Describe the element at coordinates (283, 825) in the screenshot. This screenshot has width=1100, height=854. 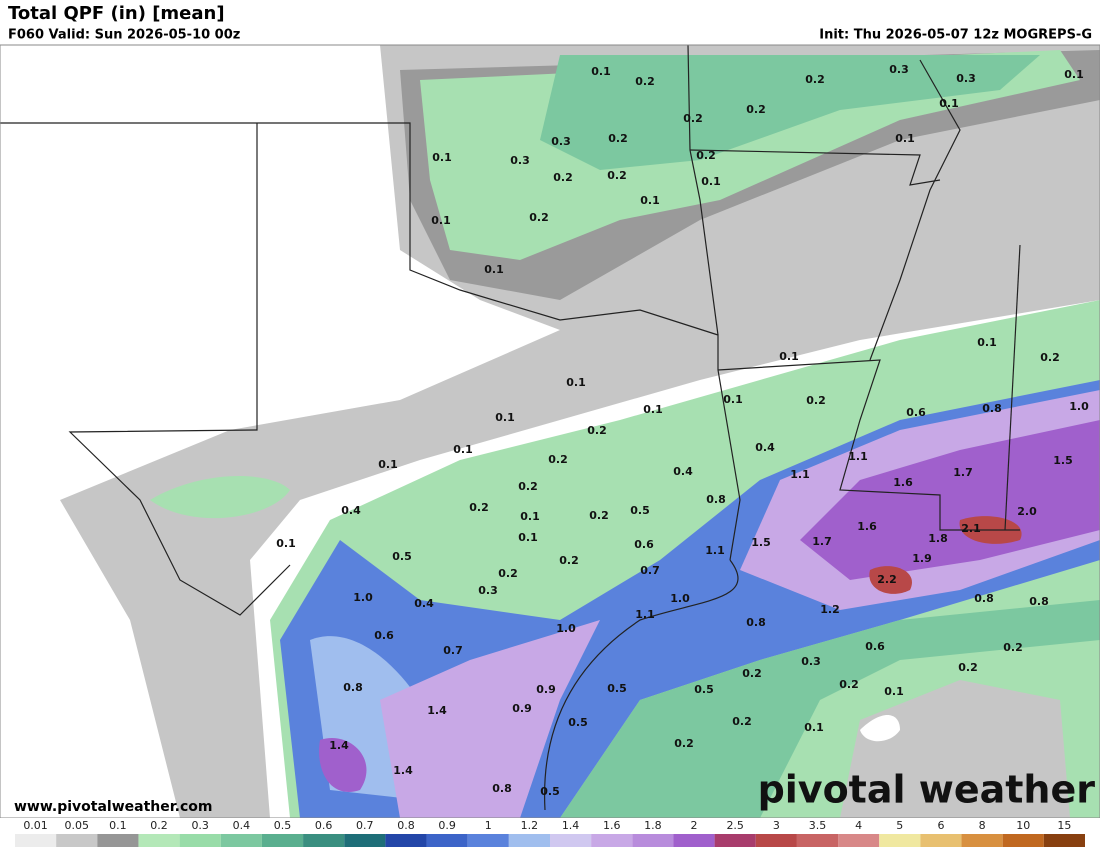
I see `colorbar-label: 0.5` at that location.